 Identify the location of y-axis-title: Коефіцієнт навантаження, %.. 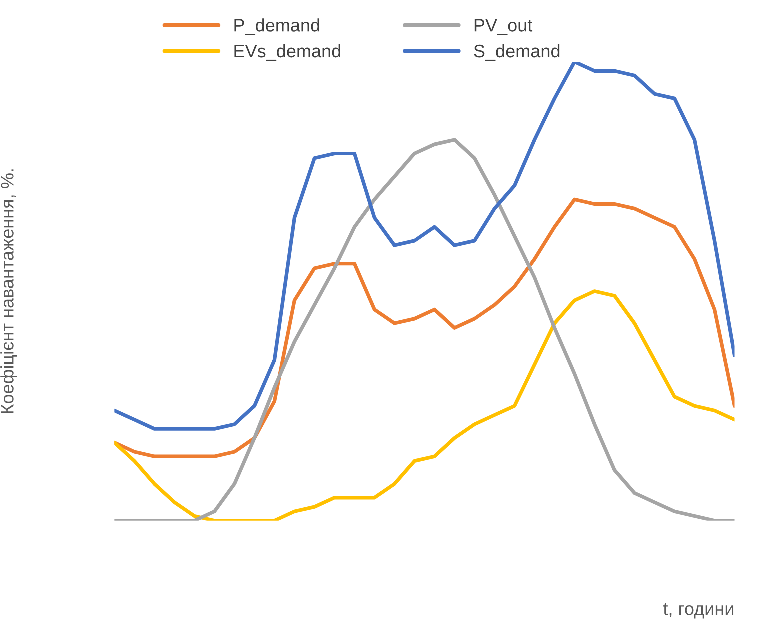
(9, 292).